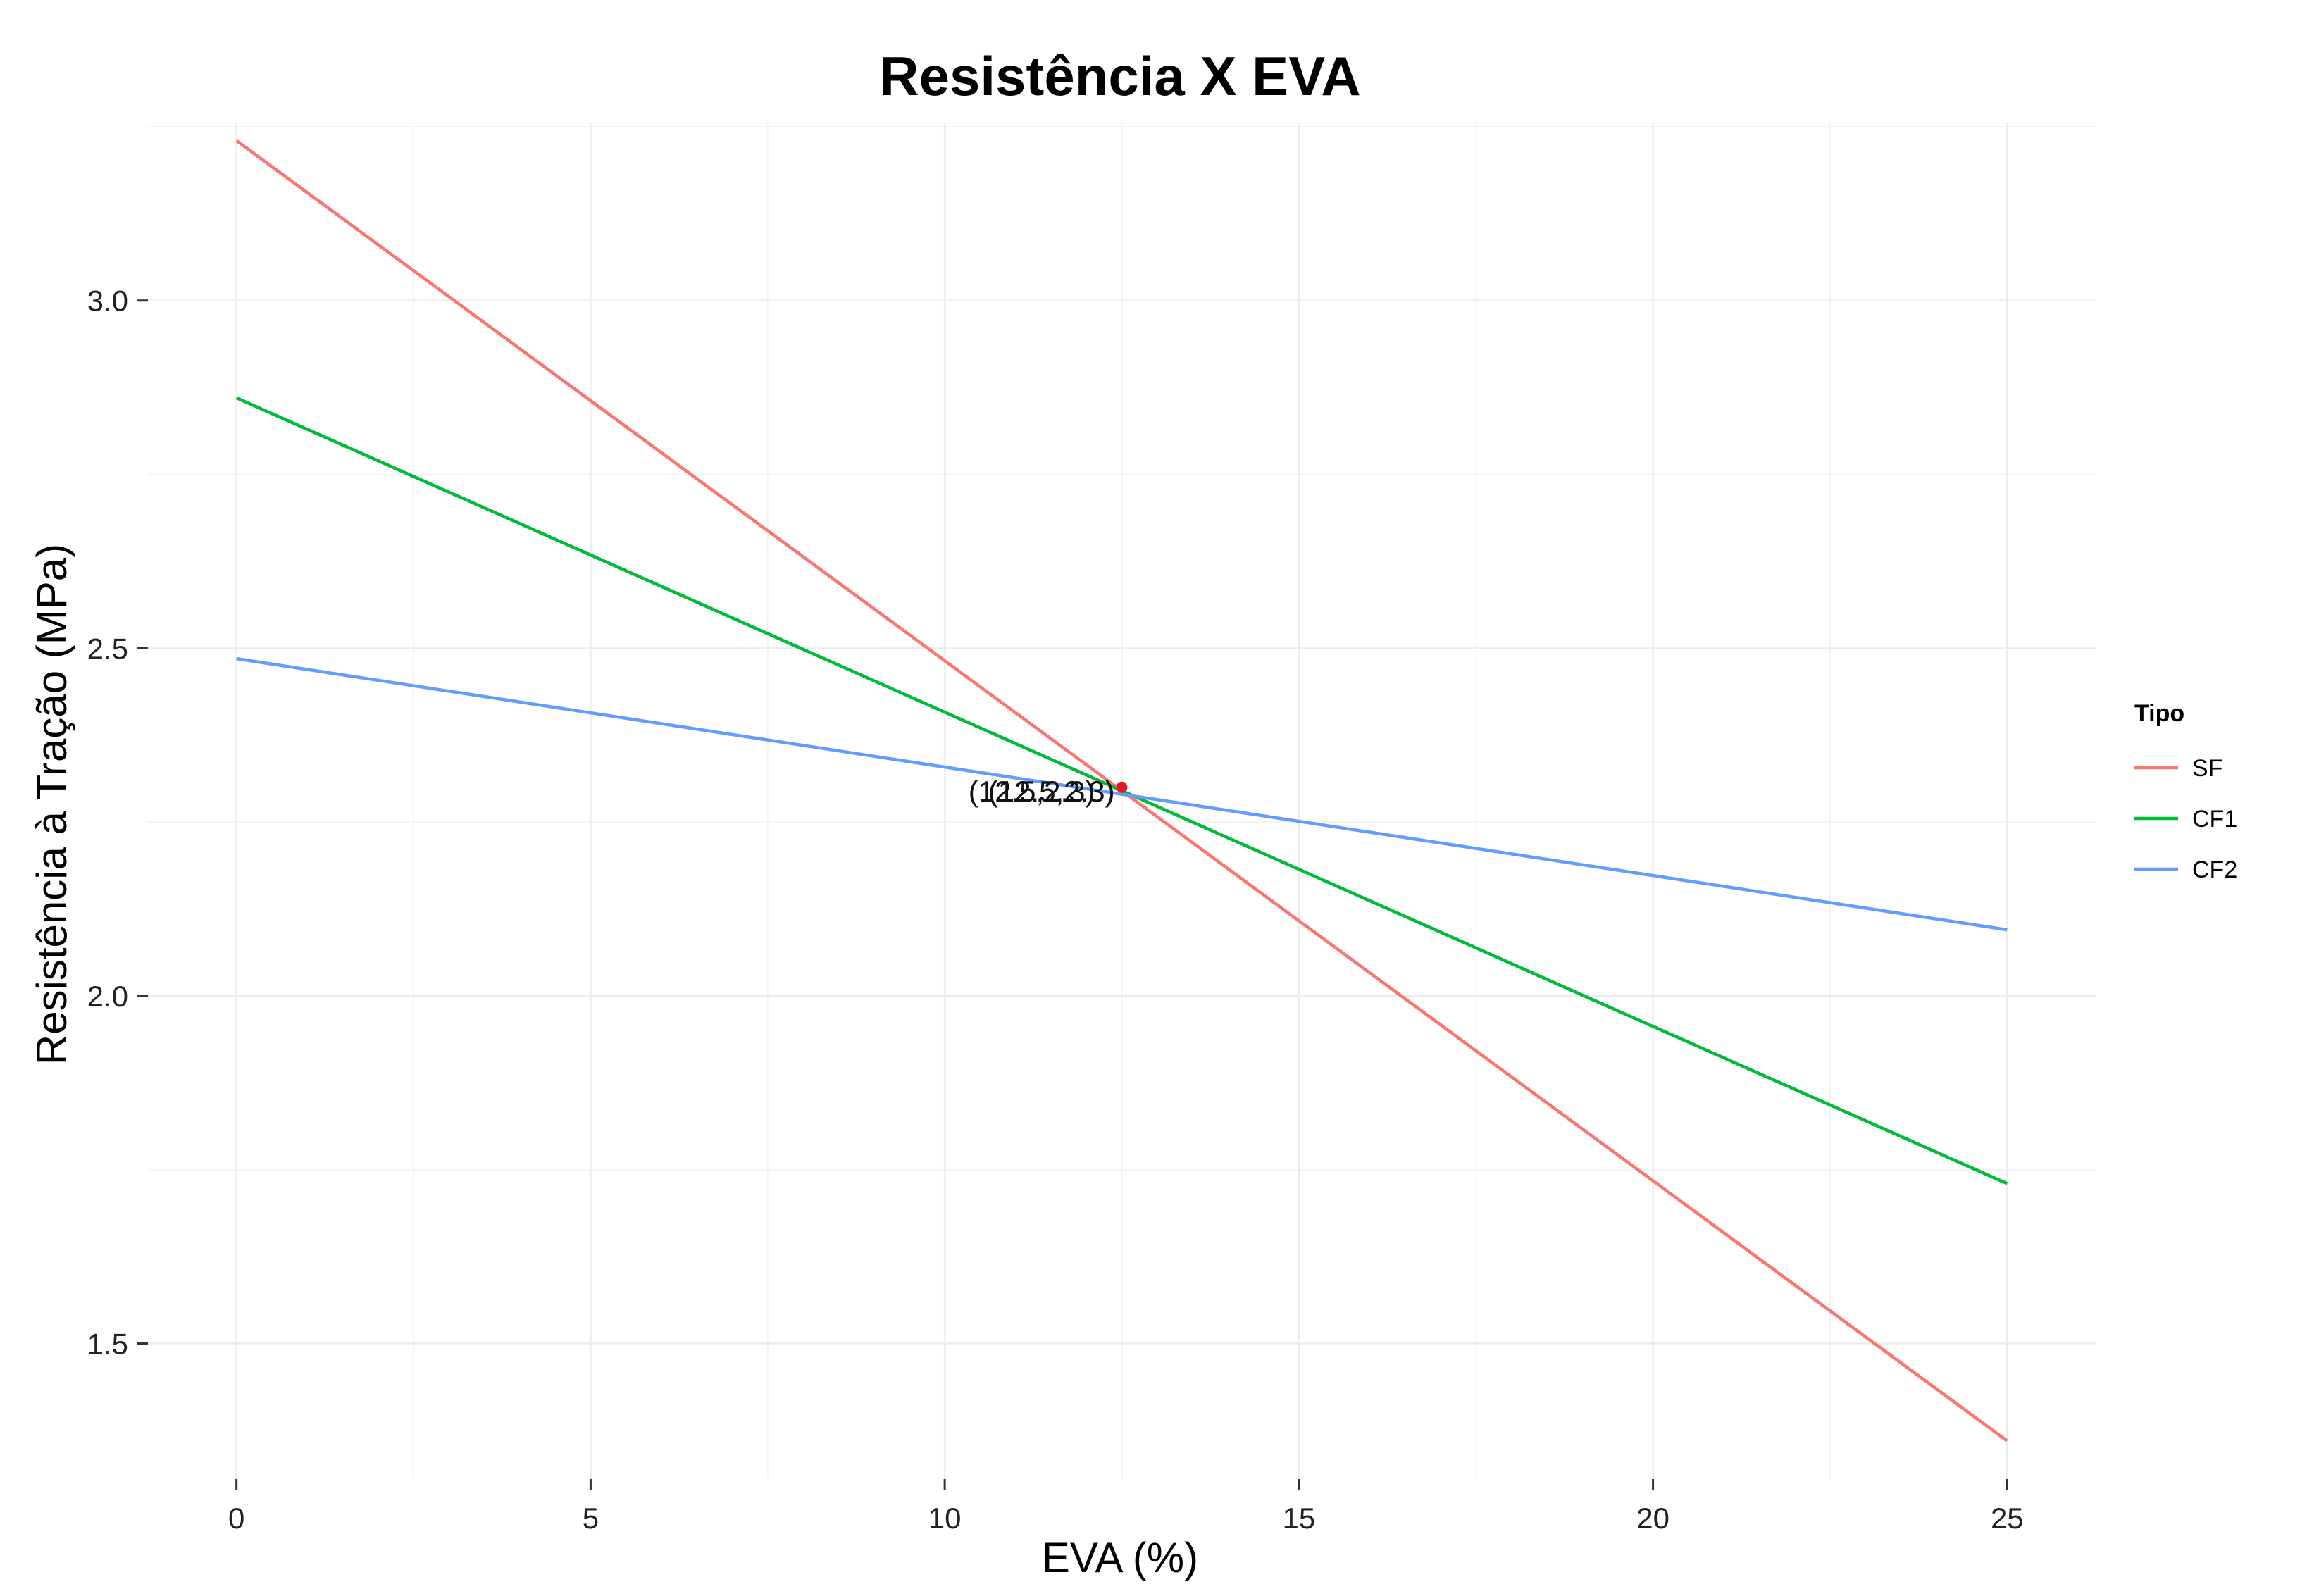 The width and height of the screenshot is (2307, 1596). What do you see at coordinates (108, 996) in the screenshot?
I see `y-tick-label: 2.0` at bounding box center [108, 996].